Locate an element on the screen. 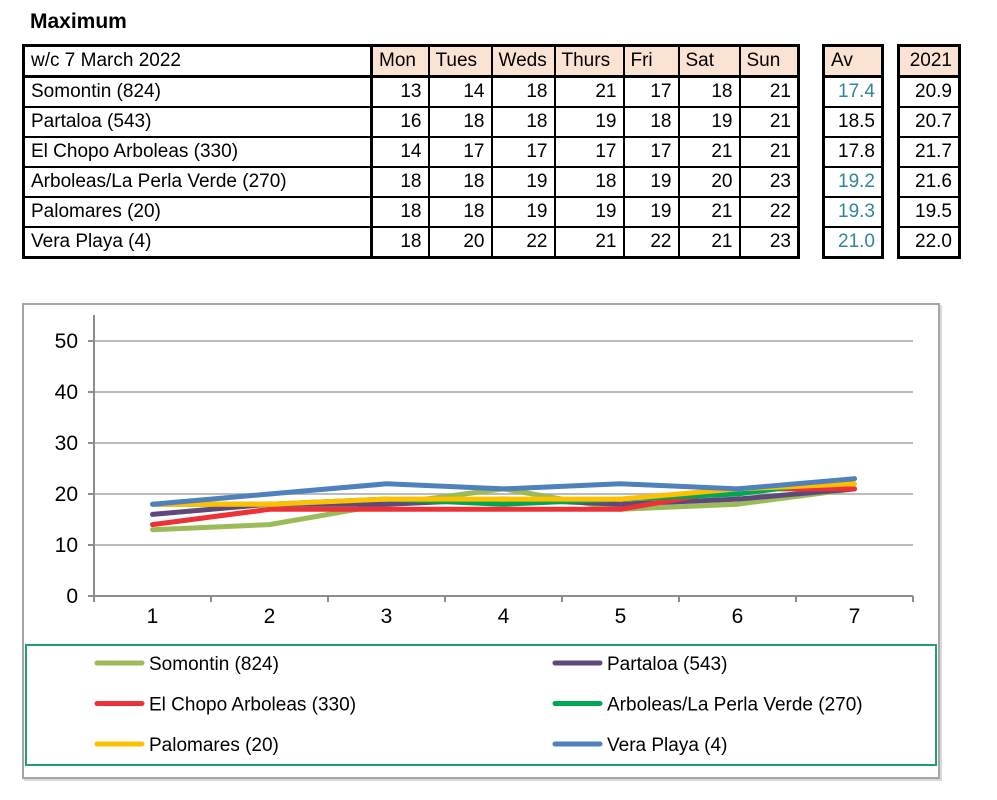 This screenshot has width=997, height=800. av-table-row: 19.2 is located at coordinates (853, 182).